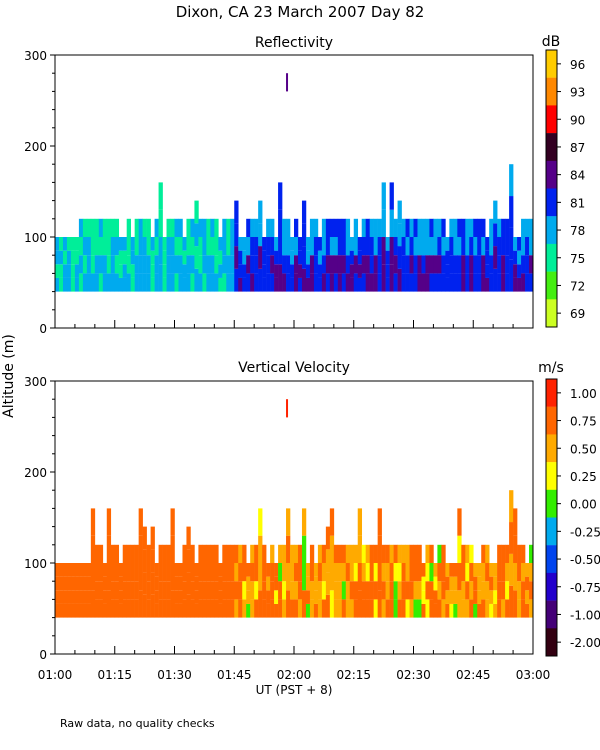 This screenshot has width=600, height=750. Describe the element at coordinates (583, 394) in the screenshot. I see `colorbar-label: 1.00` at that location.